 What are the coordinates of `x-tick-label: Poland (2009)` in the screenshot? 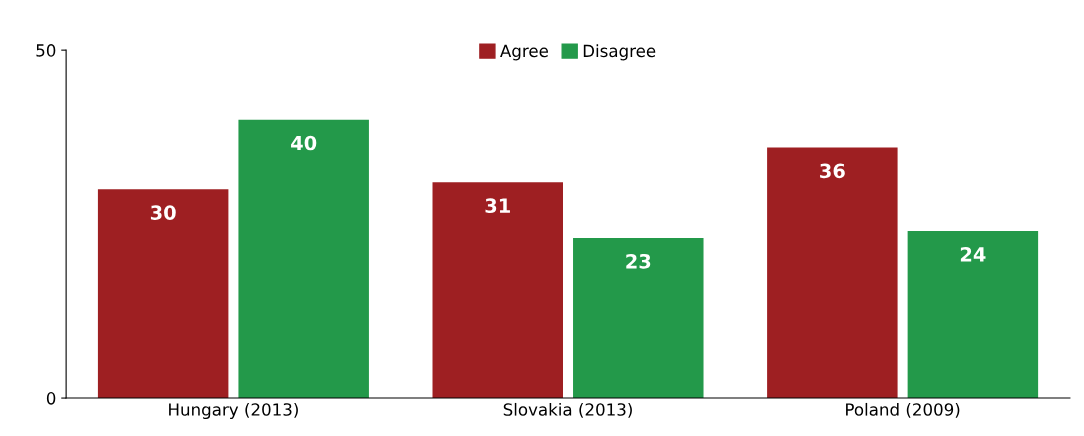 It's located at (903, 410).